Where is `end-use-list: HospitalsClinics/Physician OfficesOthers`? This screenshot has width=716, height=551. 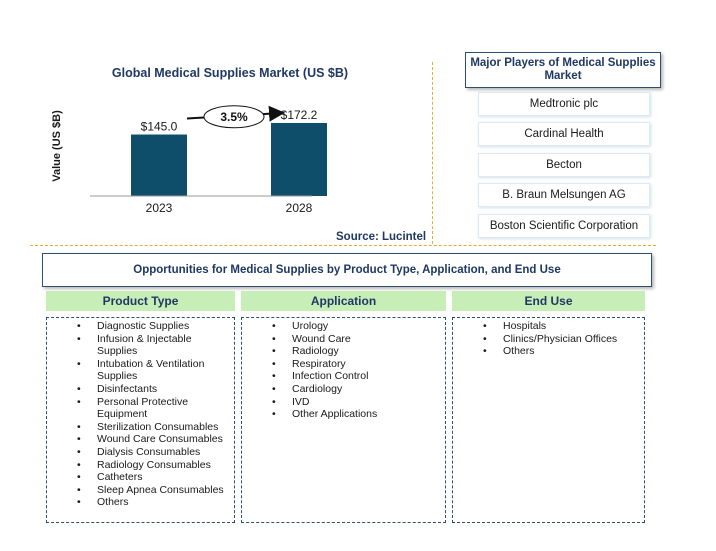
end-use-list: HospitalsClinics/Physician OfficesOthers is located at coordinates (548, 338).